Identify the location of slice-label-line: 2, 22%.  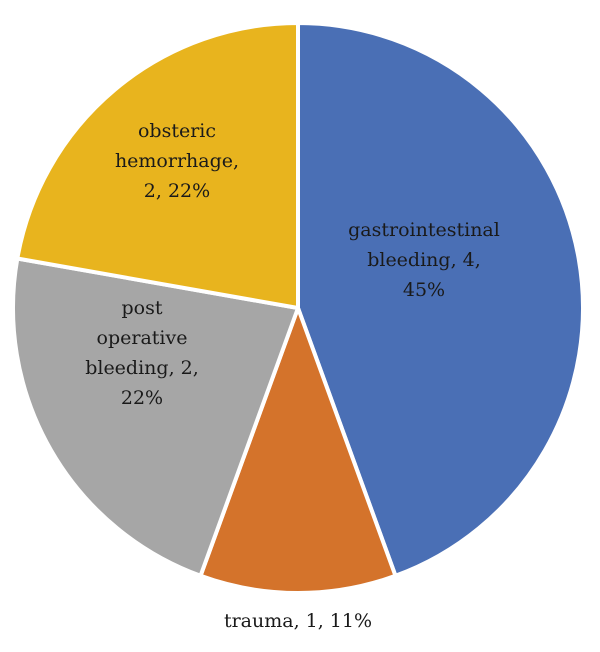
(177, 191).